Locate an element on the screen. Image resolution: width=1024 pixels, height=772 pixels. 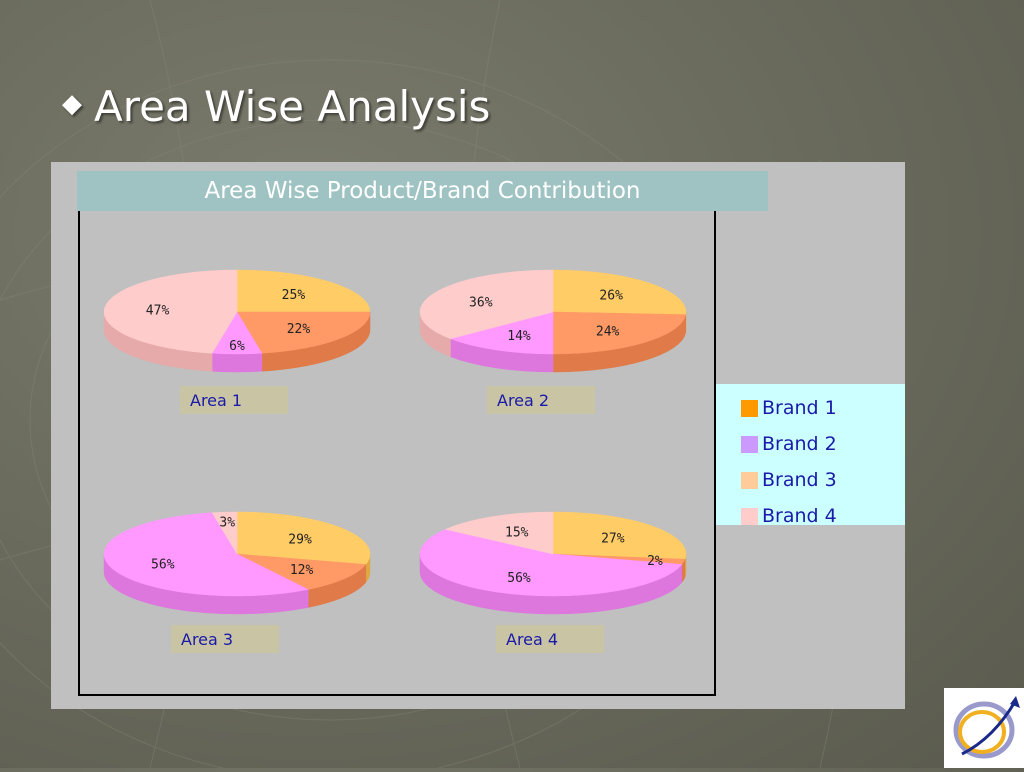
legend-item-brand-3: Brand 3 is located at coordinates (810, 480).